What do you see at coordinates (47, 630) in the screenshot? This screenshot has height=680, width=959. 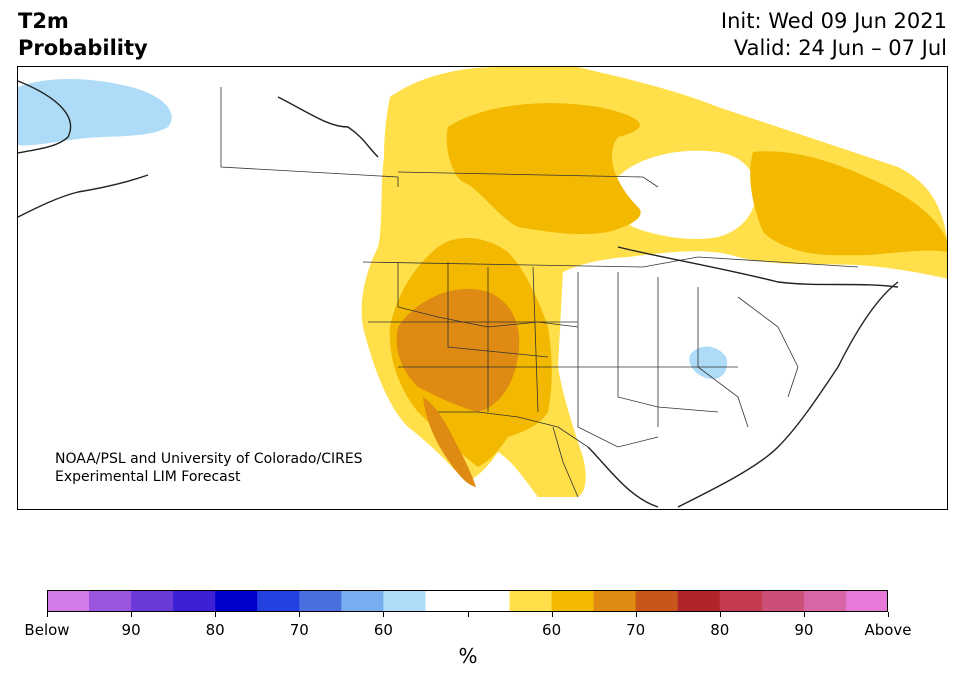 I see `colorbar-tick-label: Below` at bounding box center [47, 630].